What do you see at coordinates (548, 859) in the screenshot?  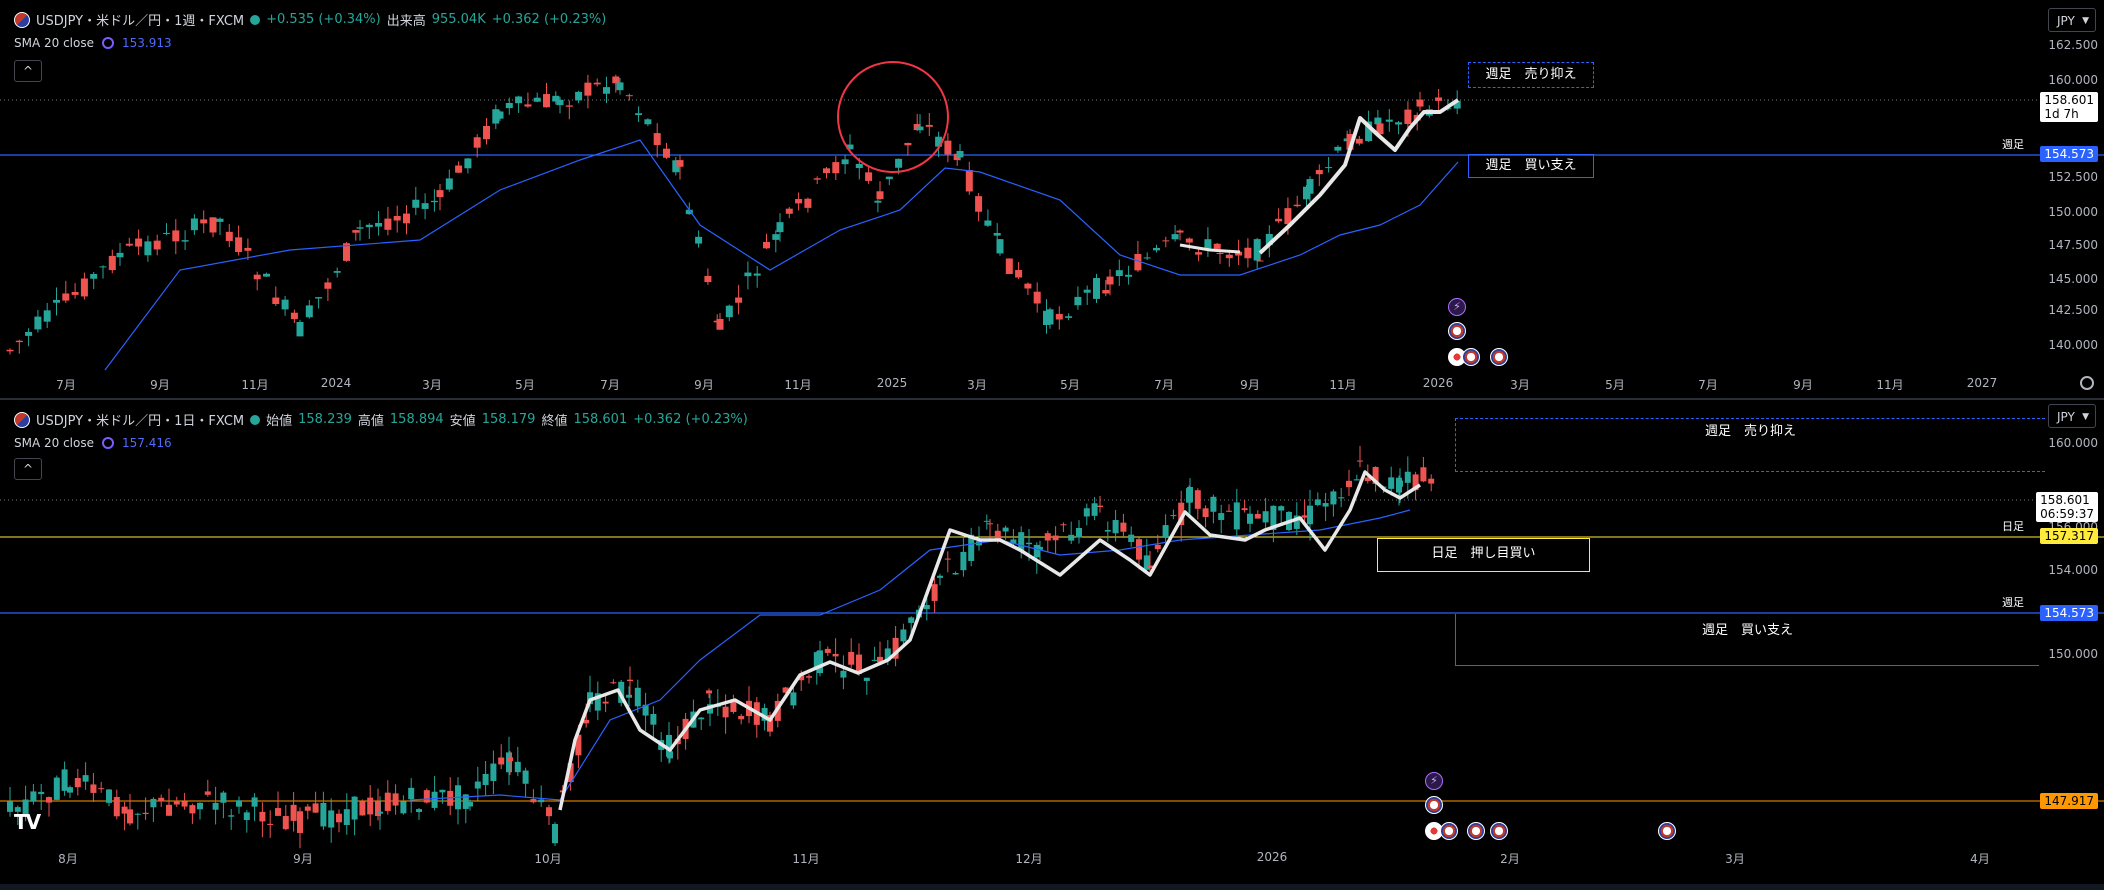 I see `time-tick-label: 10月` at bounding box center [548, 859].